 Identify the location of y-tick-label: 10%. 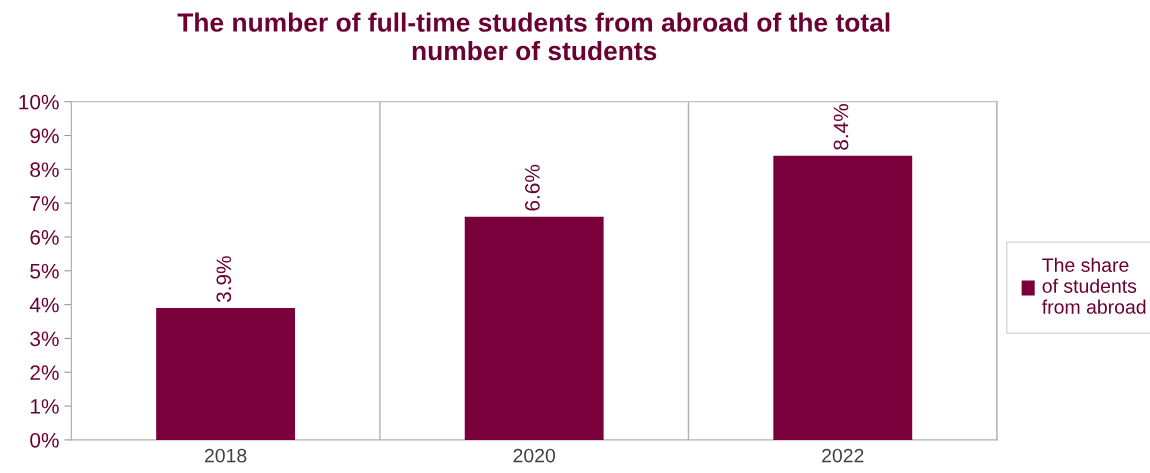
(39, 102).